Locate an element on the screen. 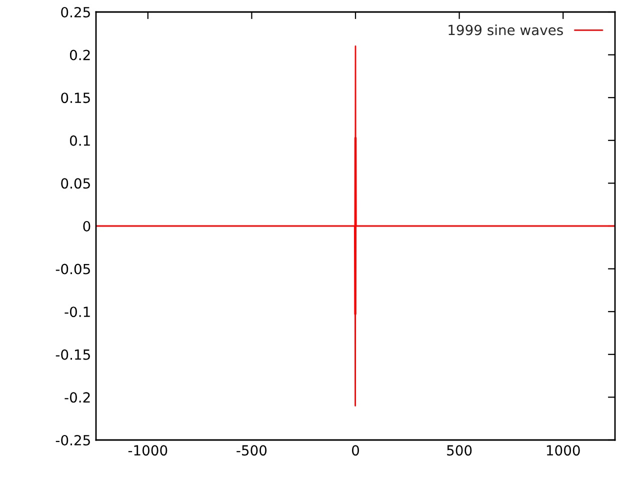  x-tick-label: 1000 is located at coordinates (563, 450).